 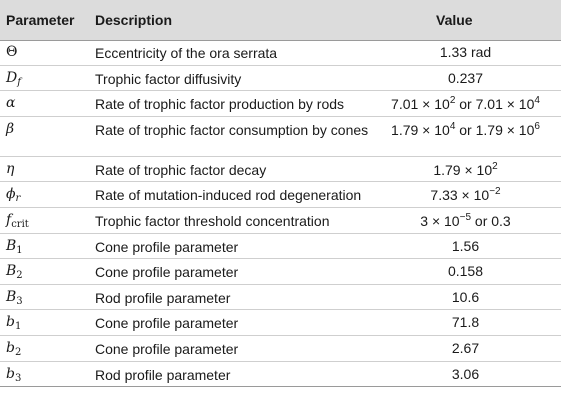 I want to click on parameter-symbol: B3, so click(x=14, y=297).